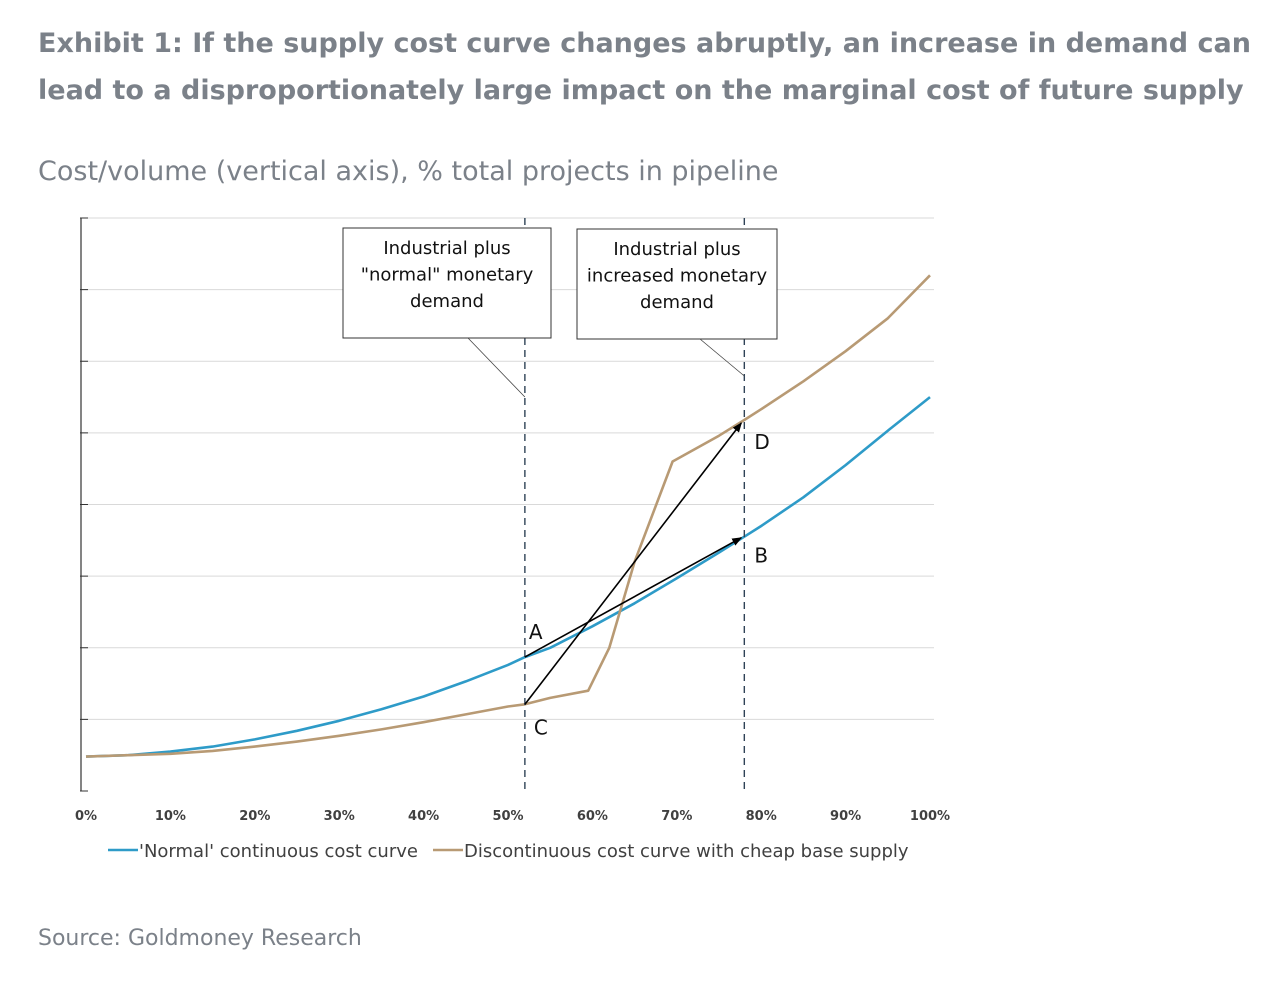  I want to click on x-tick-label: 30%, so click(339, 816).